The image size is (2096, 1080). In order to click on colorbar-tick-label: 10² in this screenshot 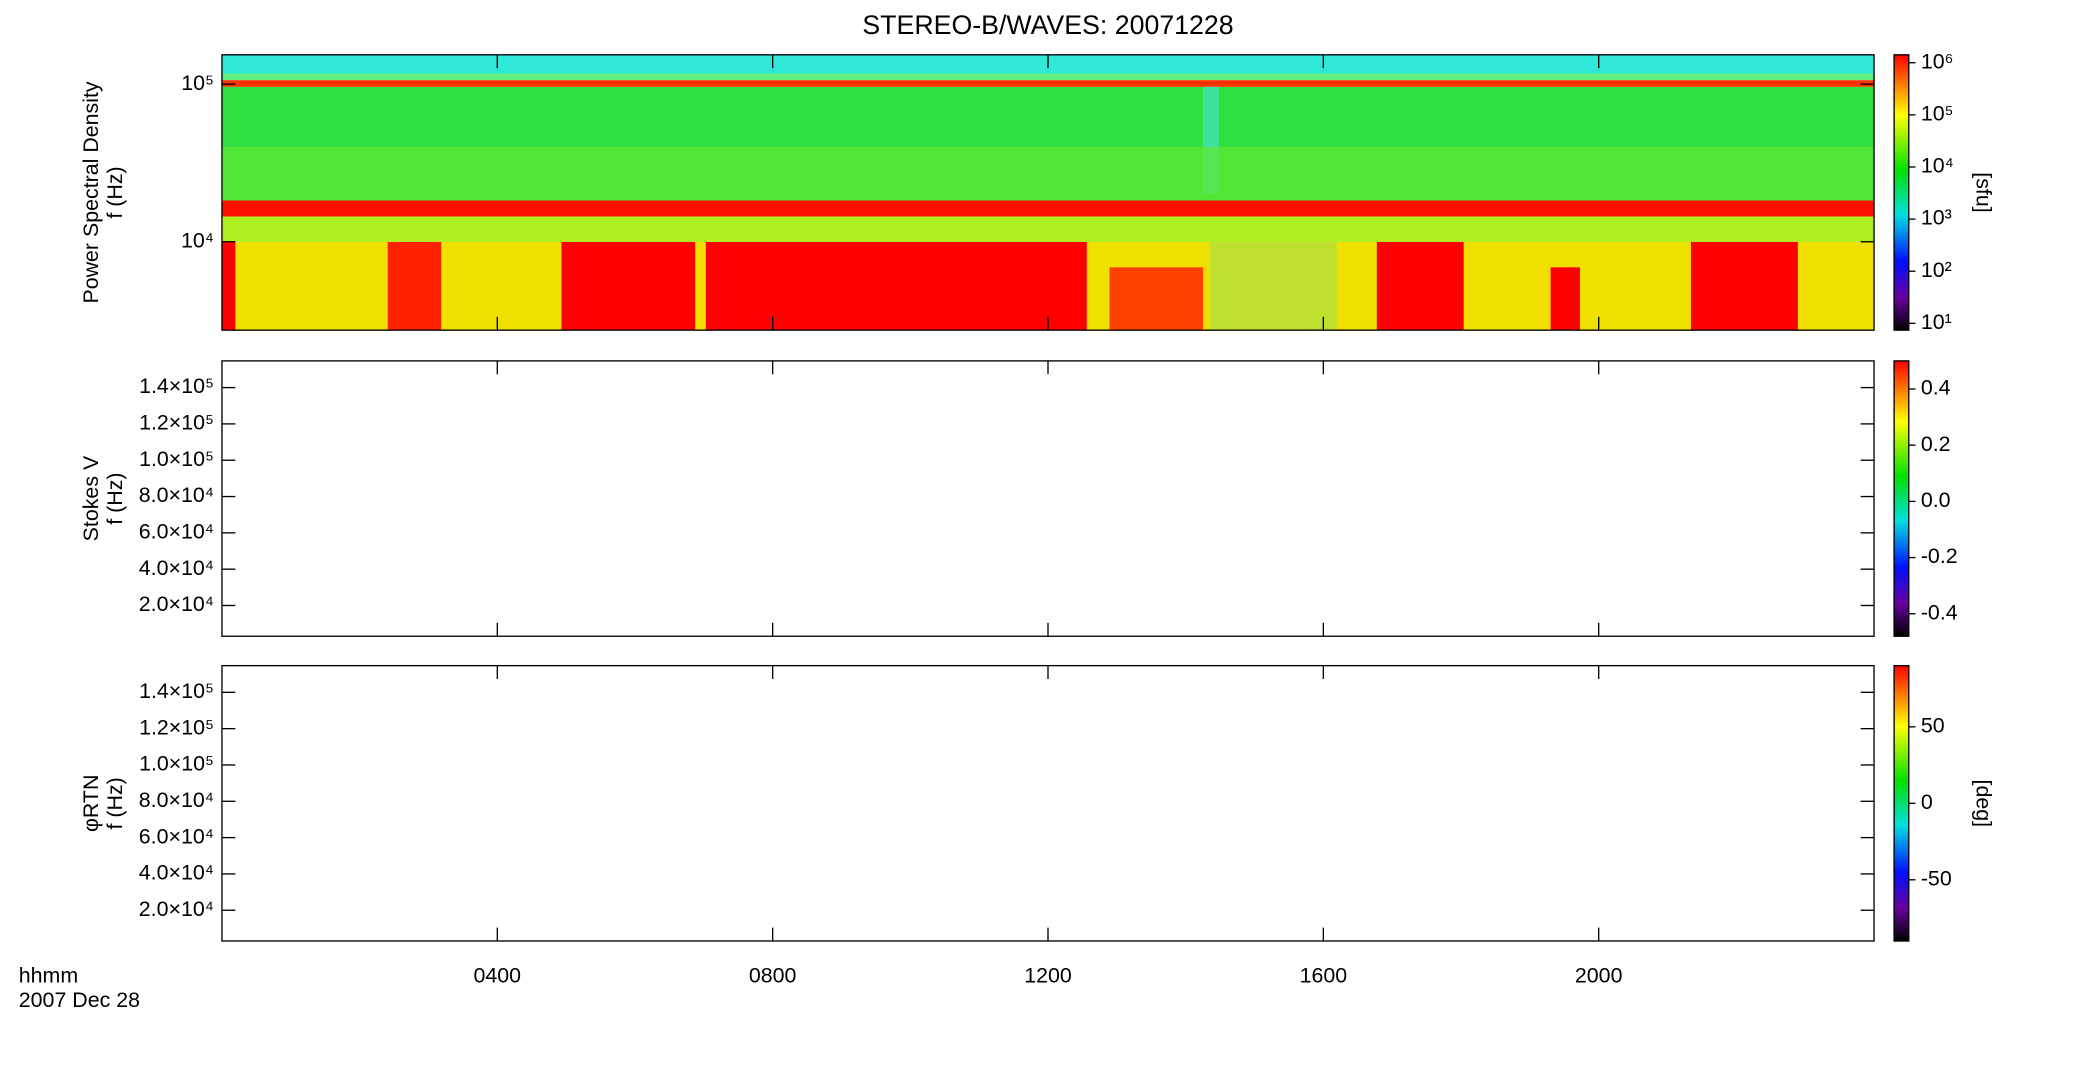, I will do `click(1936, 270)`.